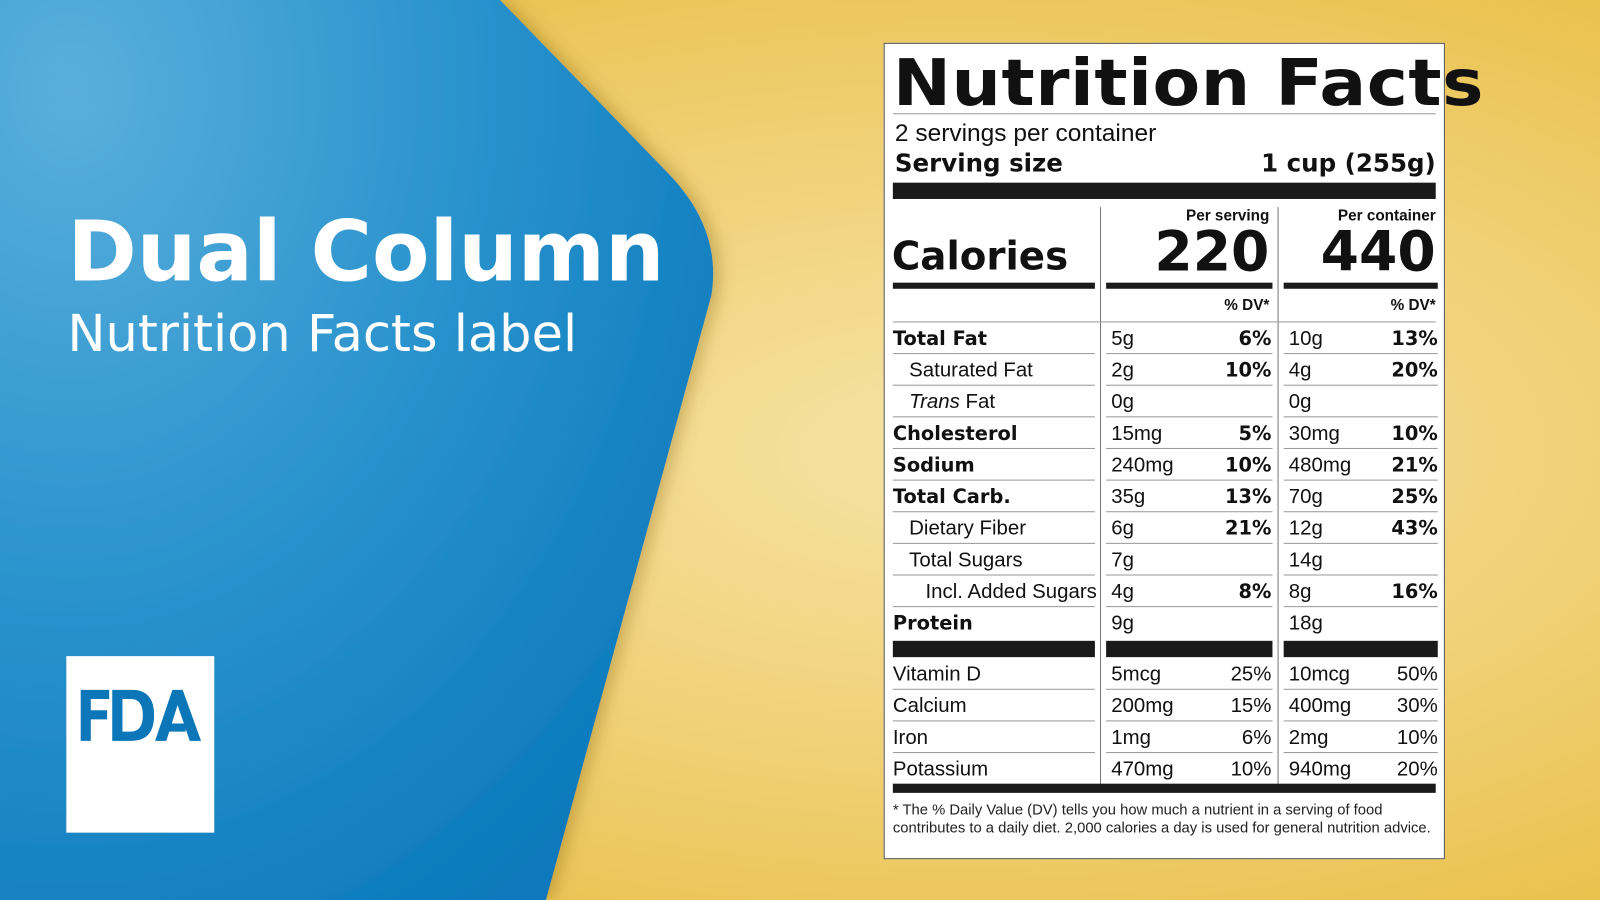 This screenshot has width=1600, height=900. I want to click on nutrient-name-text: Sodium, so click(933, 465).